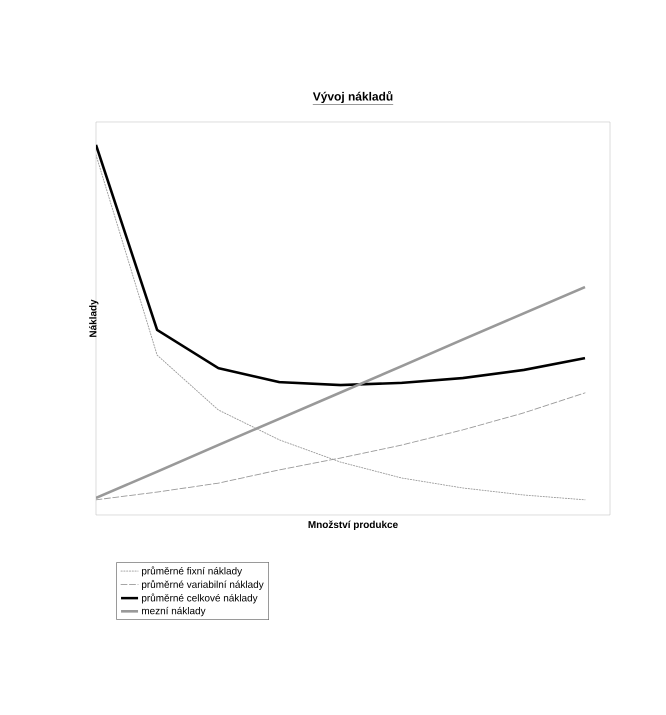 This screenshot has height=715, width=666. Describe the element at coordinates (192, 571) in the screenshot. I see `legend-label: průměrné fixní náklady` at that location.